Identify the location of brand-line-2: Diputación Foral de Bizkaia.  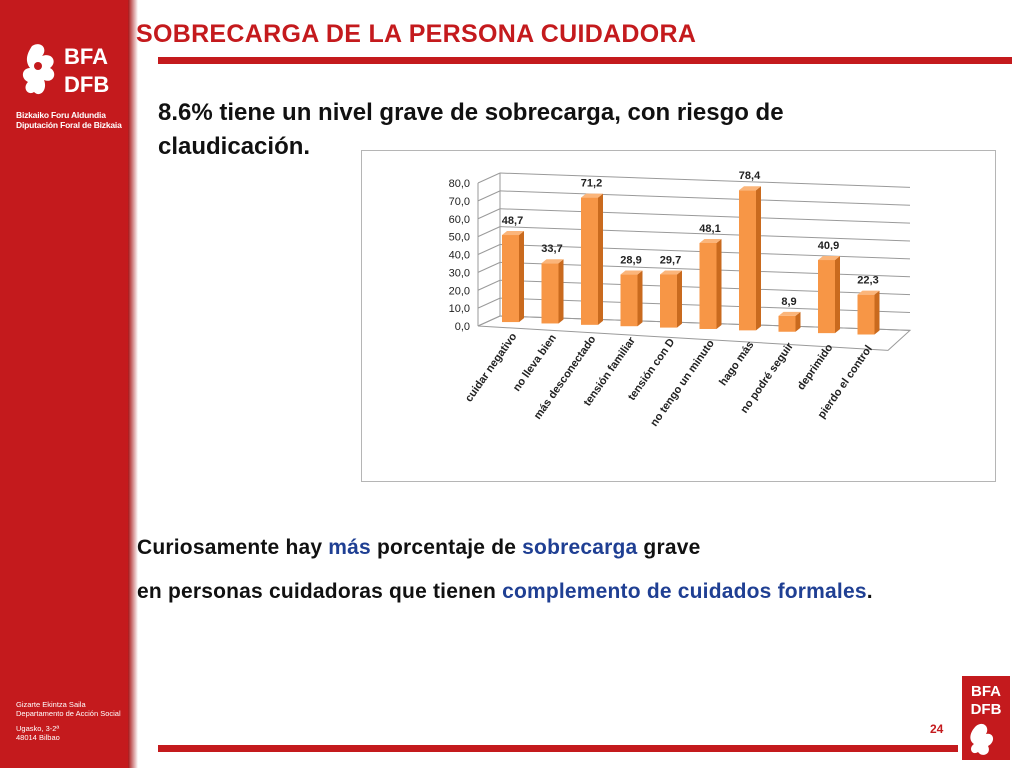
(69, 125).